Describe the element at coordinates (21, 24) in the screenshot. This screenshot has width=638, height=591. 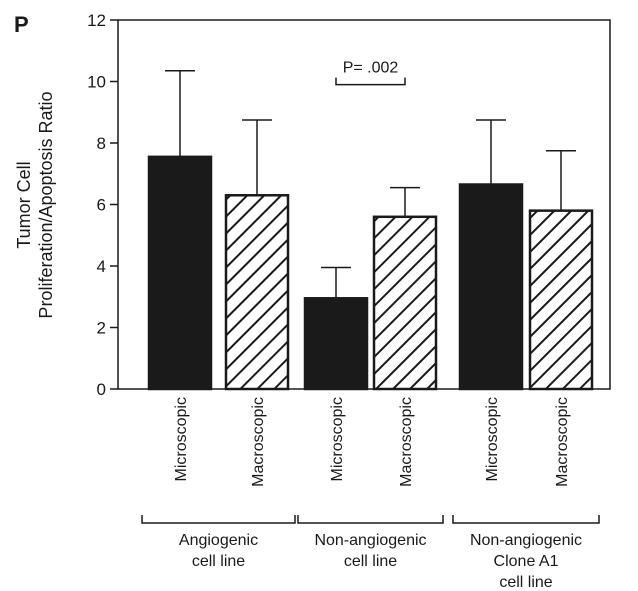
I see `panel-label: P` at that location.